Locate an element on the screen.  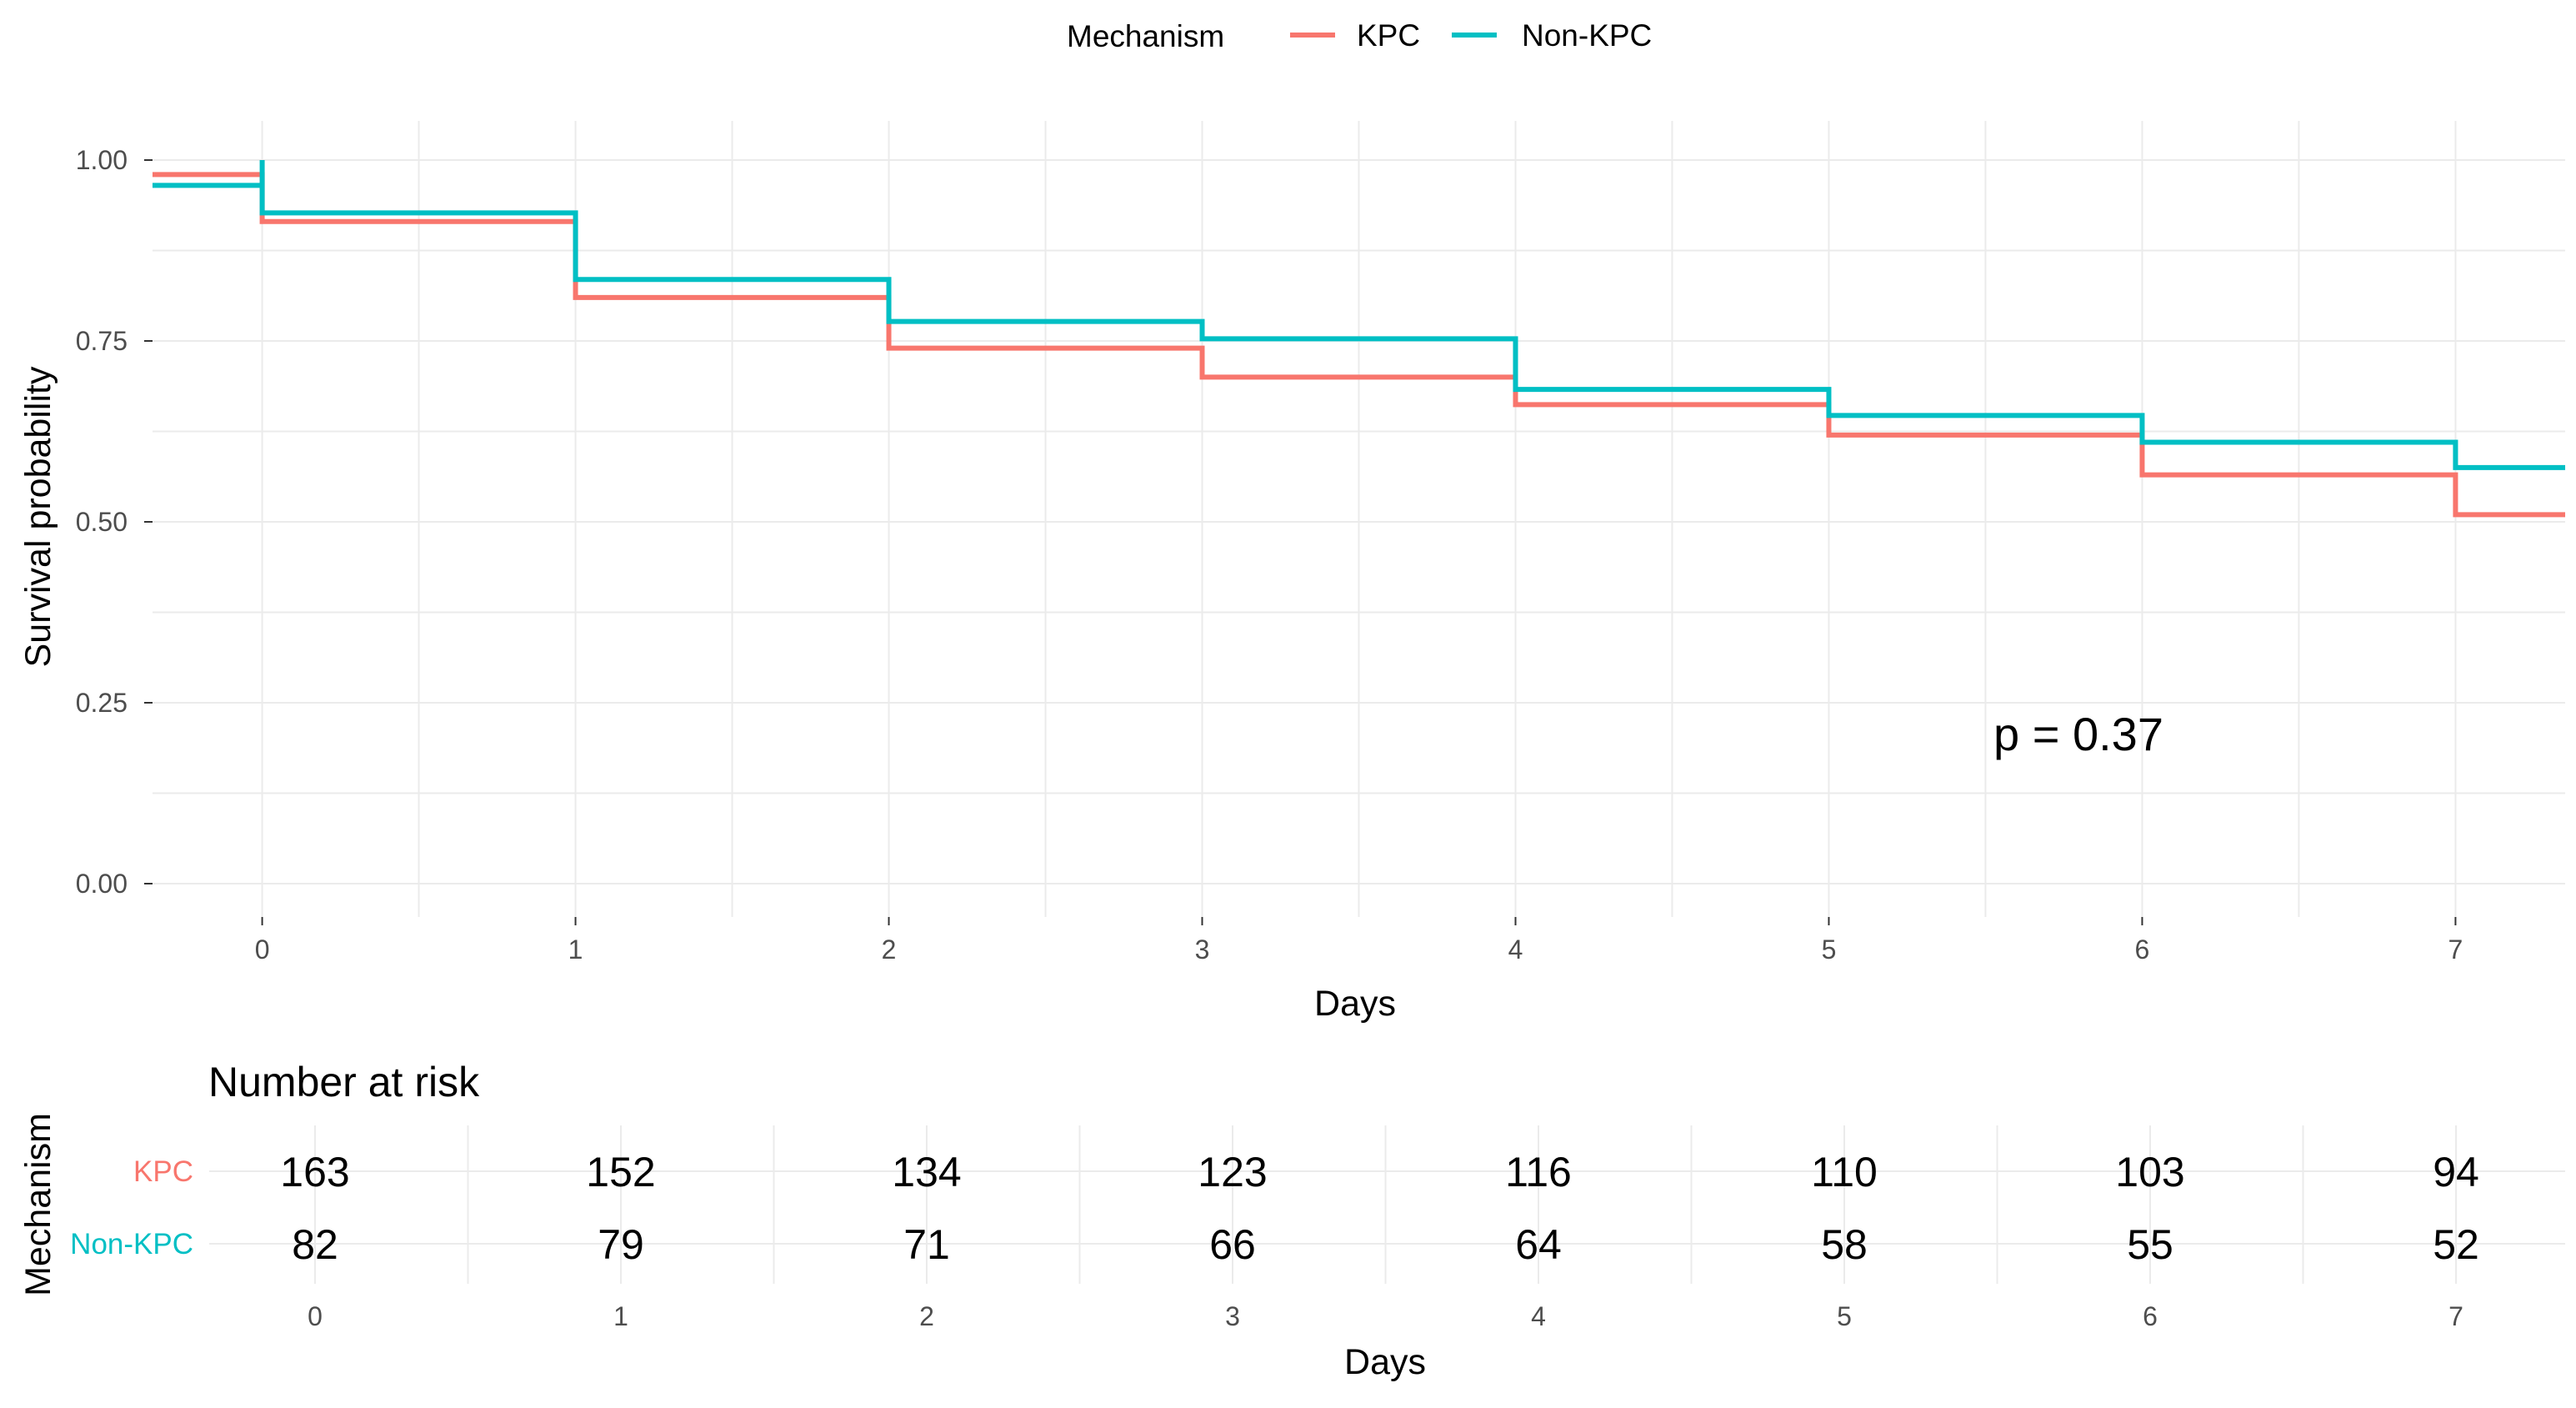
risk-count-kpc: 94 is located at coordinates (2456, 1172).